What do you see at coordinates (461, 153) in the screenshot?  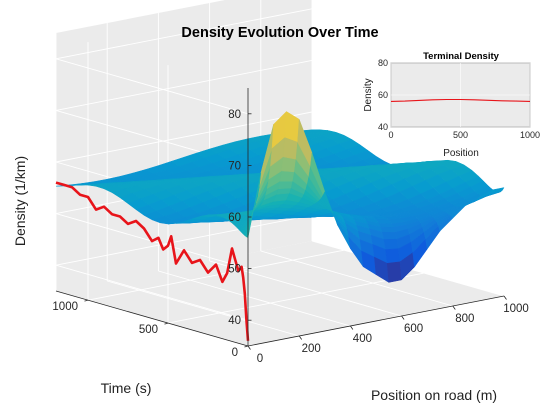 I see `inset-x-label: Position` at bounding box center [461, 153].